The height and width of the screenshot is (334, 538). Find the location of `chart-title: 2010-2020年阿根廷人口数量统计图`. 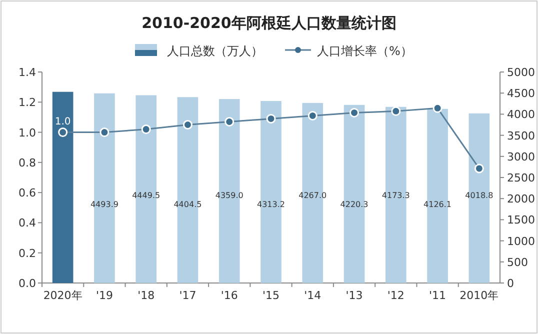

chart-title: 2010-2020年阿根廷人口数量统计图 is located at coordinates (269, 23).